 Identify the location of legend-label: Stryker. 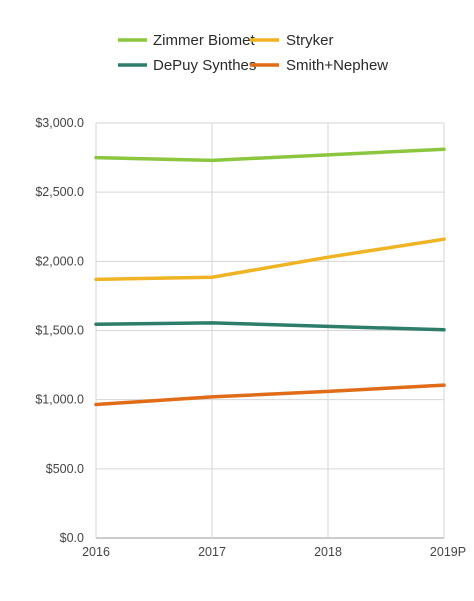
(310, 40).